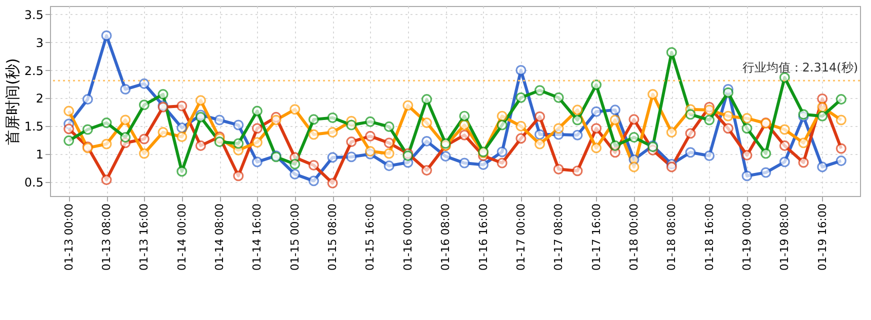 The width and height of the screenshot is (871, 320). I want to click on x-tick-label: 01-19 08:00, so click(785, 237).